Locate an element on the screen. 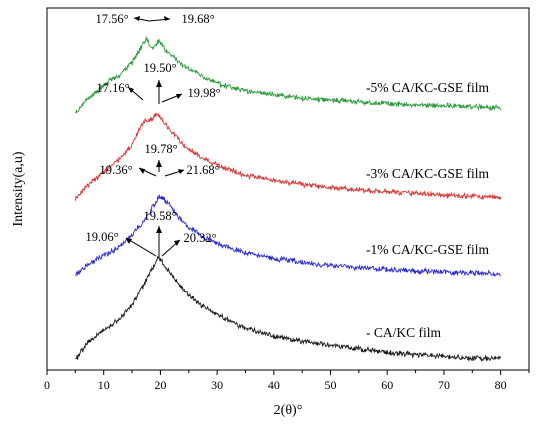 This screenshot has width=550, height=436. series-label-3pct: -3% CA/KC-GSE film is located at coordinates (427, 173).